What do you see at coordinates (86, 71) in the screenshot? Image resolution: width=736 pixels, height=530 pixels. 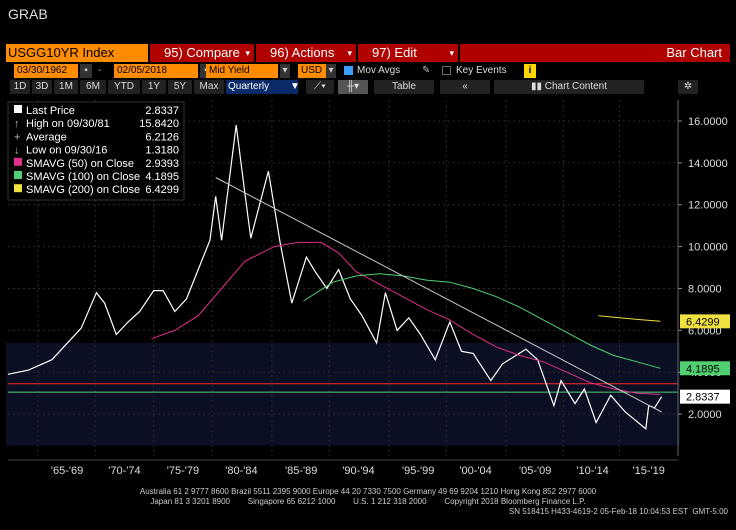 I see `calendar-icon: ▪` at bounding box center [86, 71].